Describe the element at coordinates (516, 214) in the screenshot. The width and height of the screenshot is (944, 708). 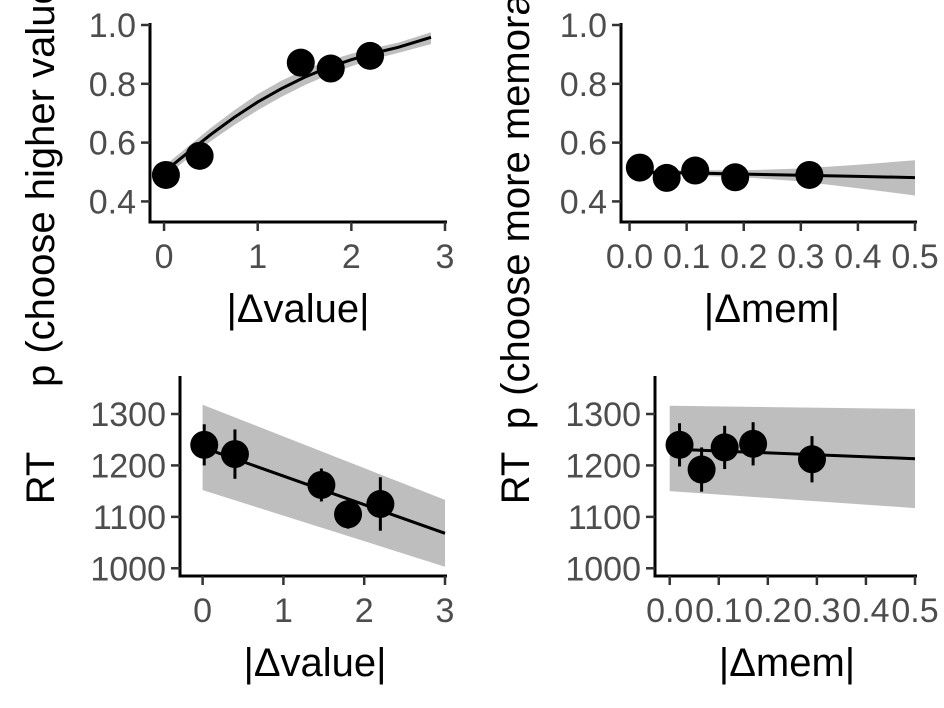
I see `y-axis-title: p (choose more memorable)` at that location.